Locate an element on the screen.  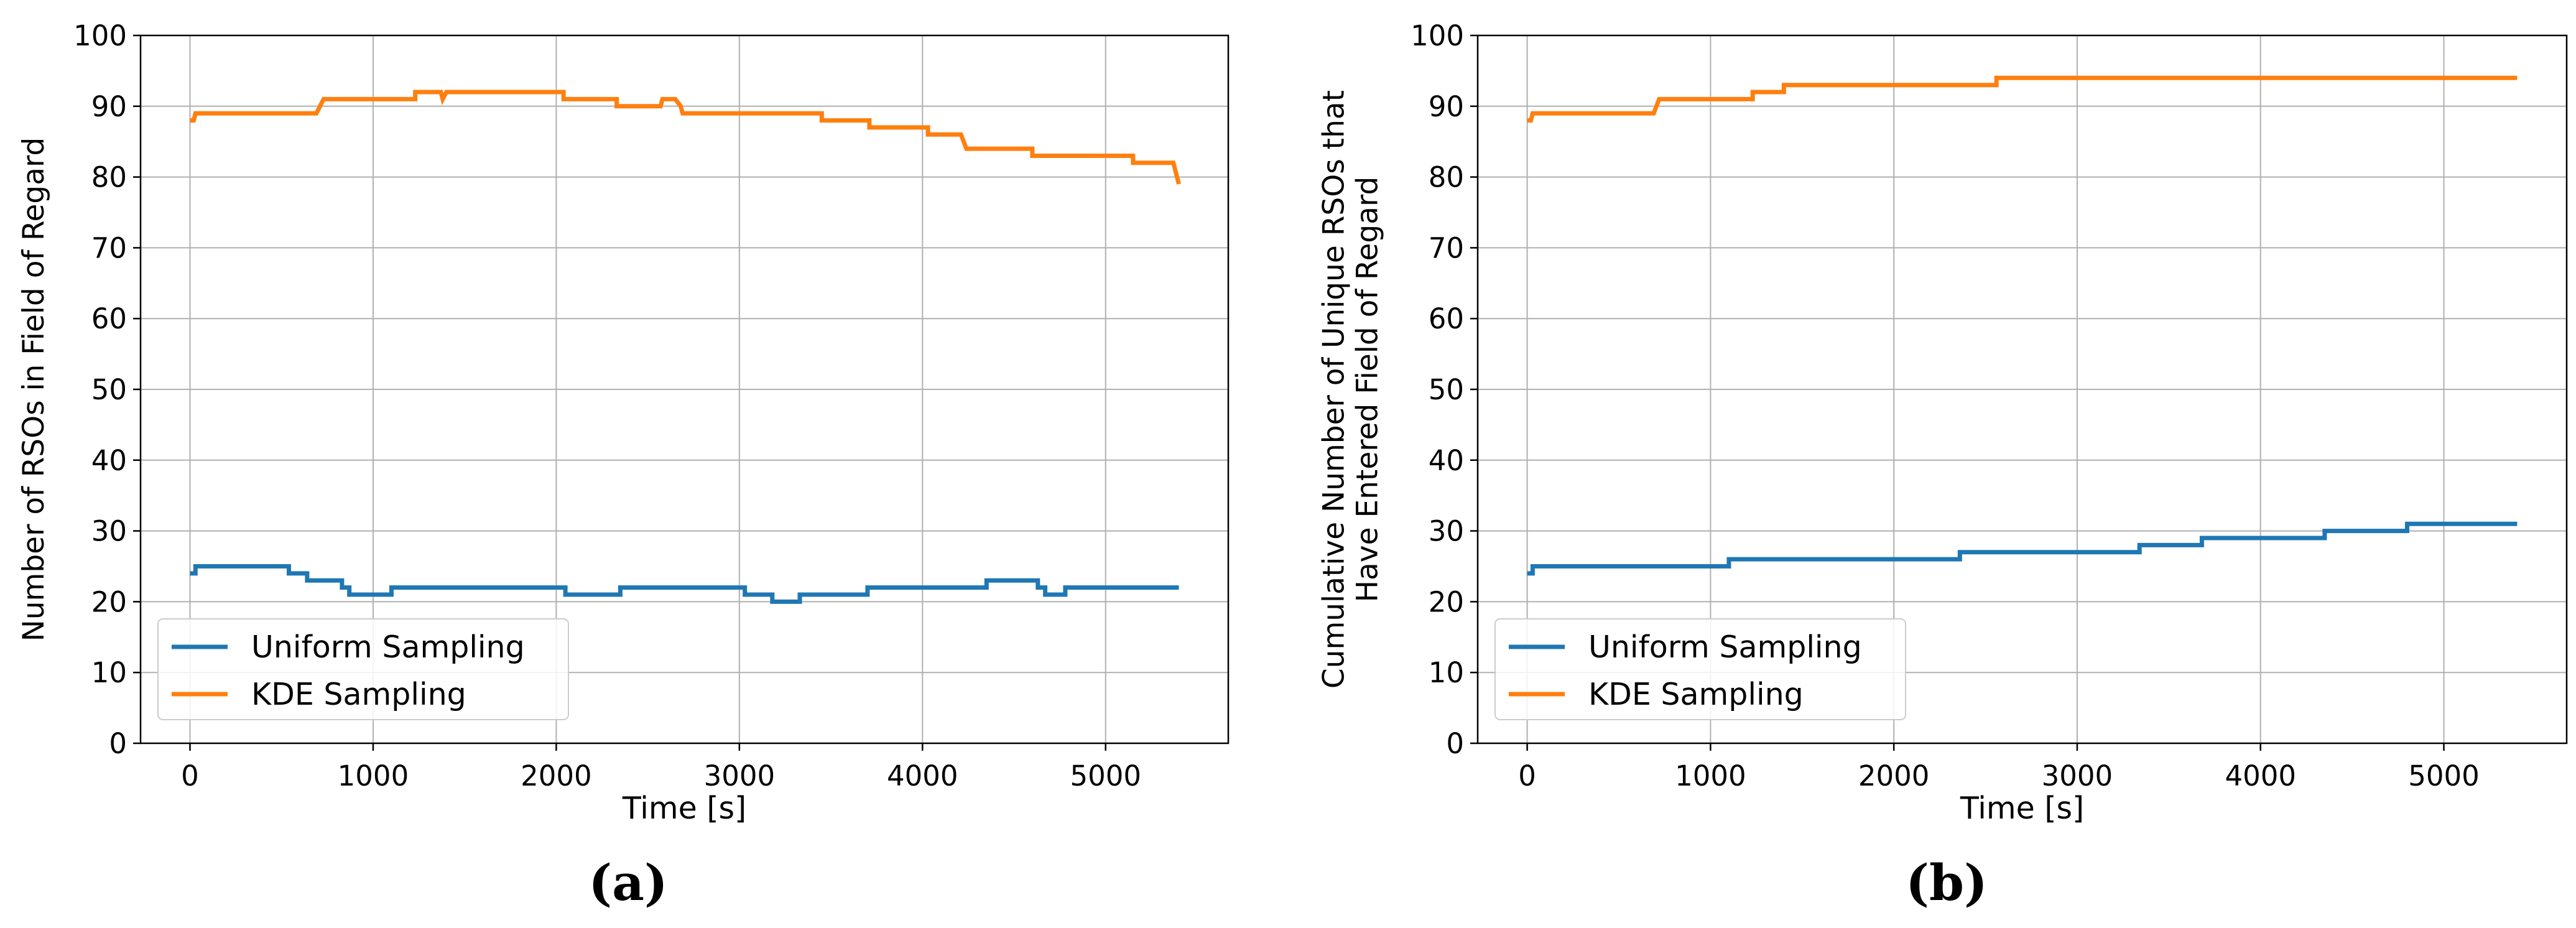
y-axis-label: Number of RSOs in Field of Regard is located at coordinates (34, 389).